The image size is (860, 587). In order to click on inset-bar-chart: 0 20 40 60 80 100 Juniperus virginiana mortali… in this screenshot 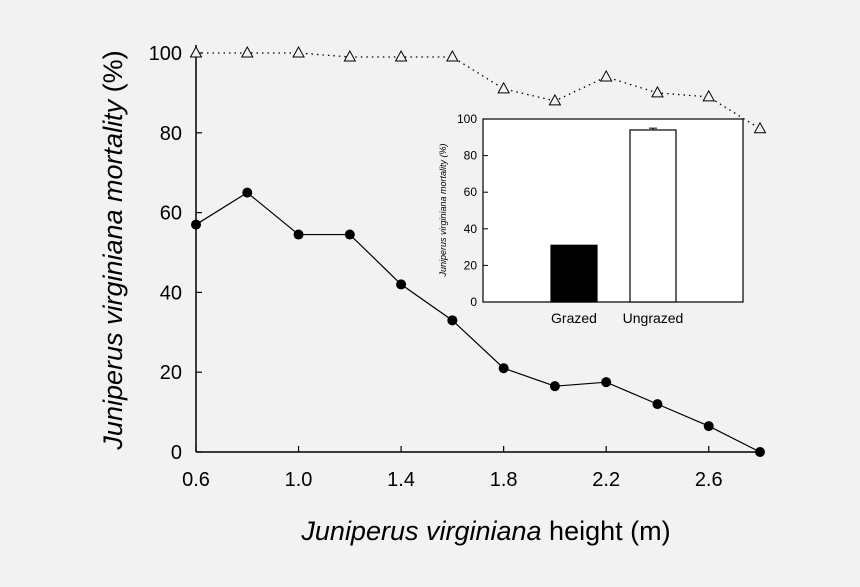, I will do `click(591, 219)`.